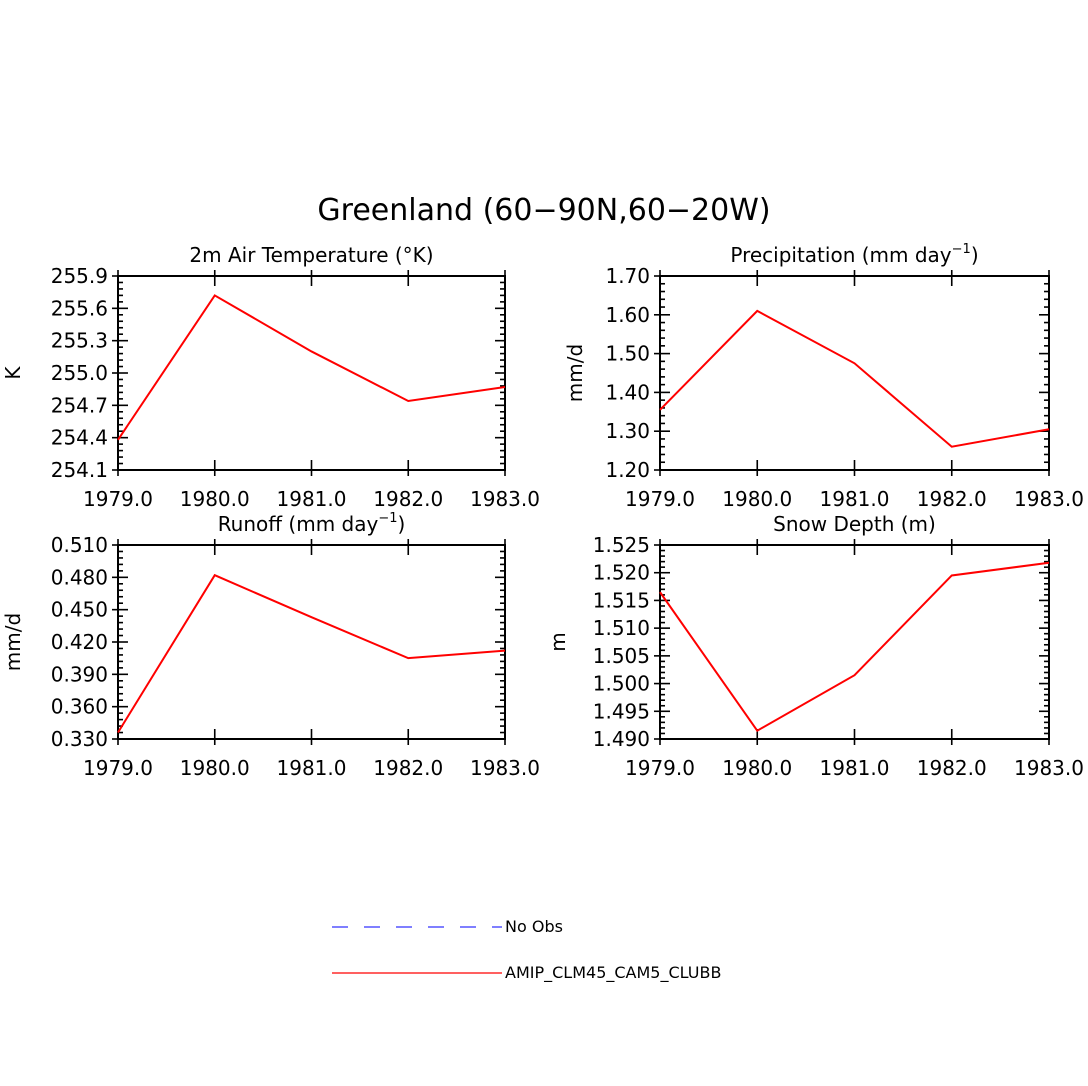  I want to click on panel-title: Precipitation (mm day−1), so click(854, 254).